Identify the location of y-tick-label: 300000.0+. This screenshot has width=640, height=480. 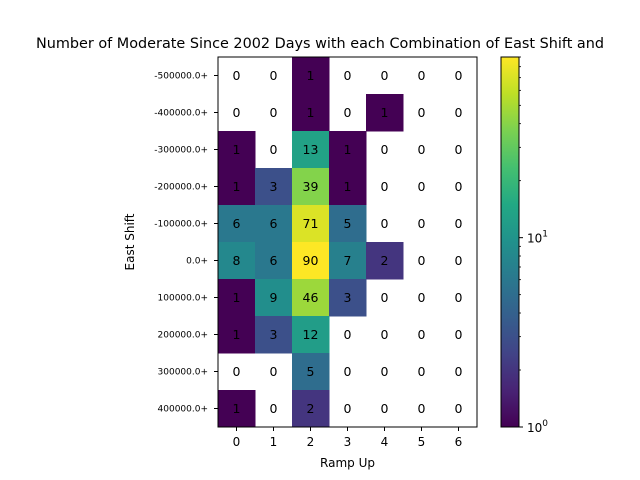
(183, 373).